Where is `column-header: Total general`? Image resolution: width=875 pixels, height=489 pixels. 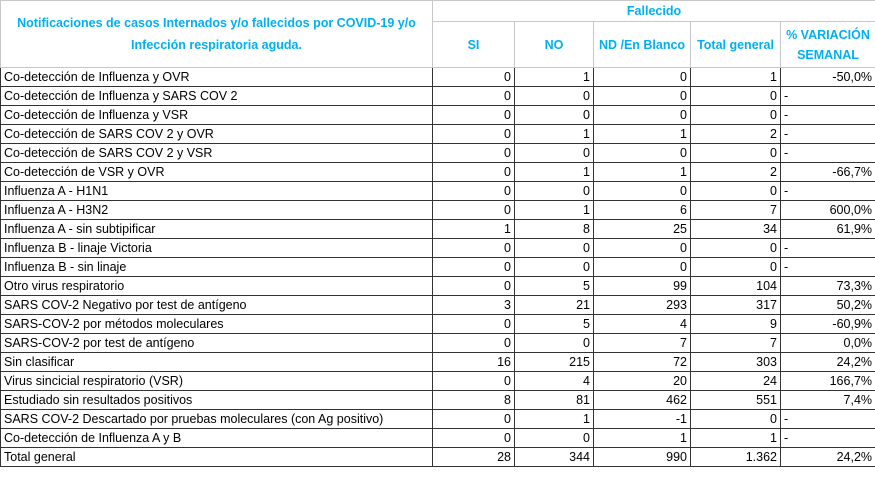
column-header: Total general is located at coordinates (735, 44).